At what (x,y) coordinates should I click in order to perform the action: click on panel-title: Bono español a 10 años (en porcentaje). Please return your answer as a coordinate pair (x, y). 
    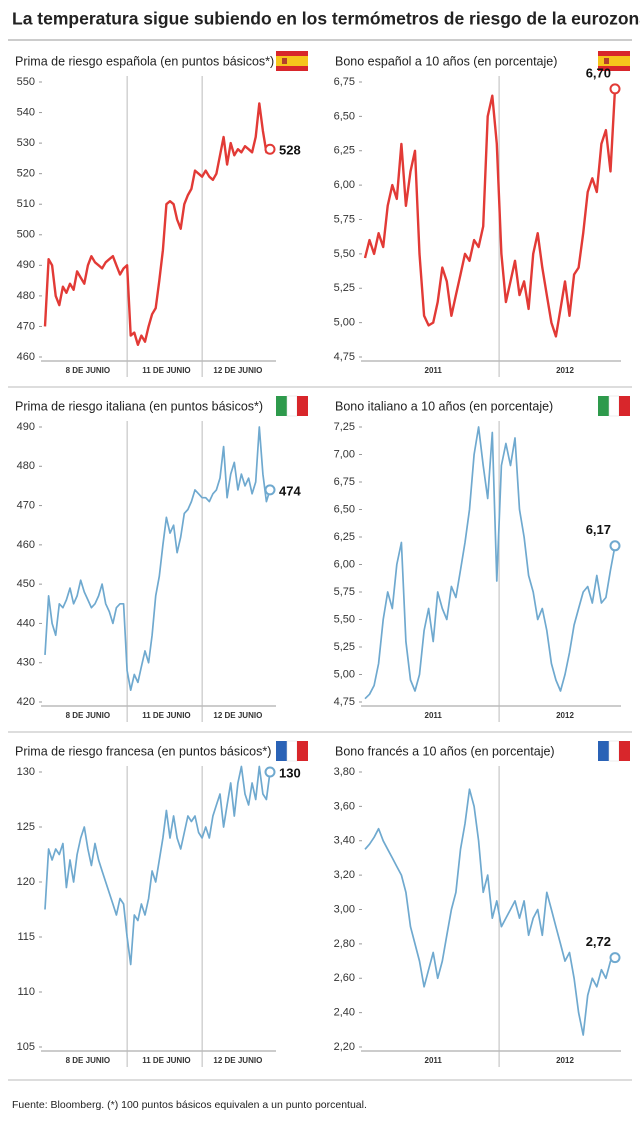
    Looking at the image, I should click on (446, 61).